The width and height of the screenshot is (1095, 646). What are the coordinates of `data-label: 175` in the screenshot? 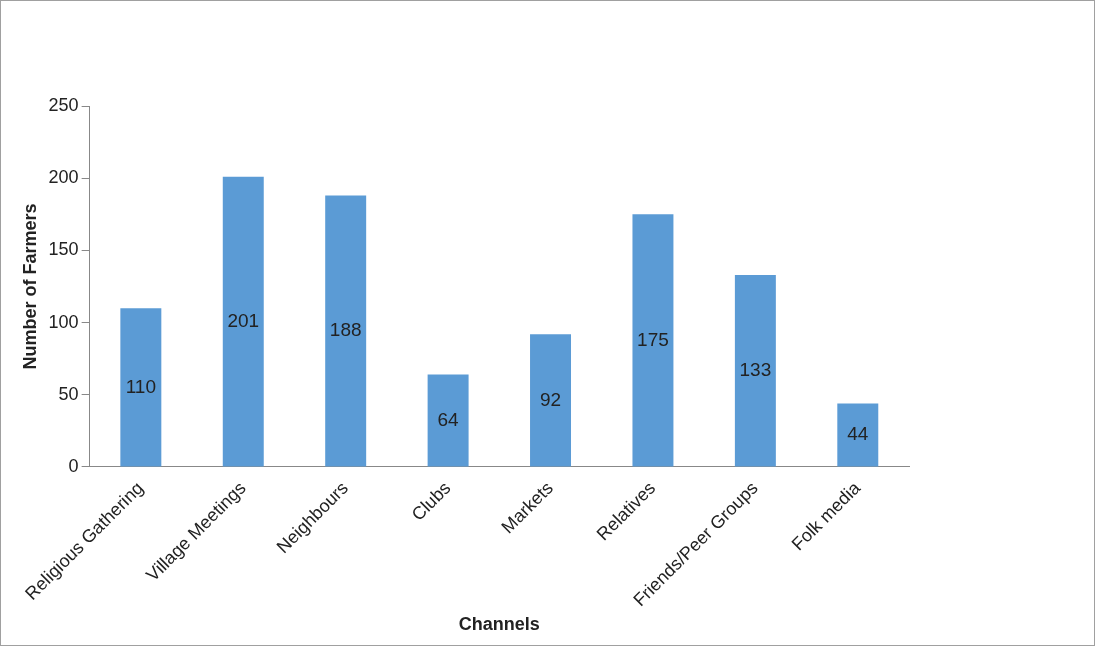 It's located at (653, 339).